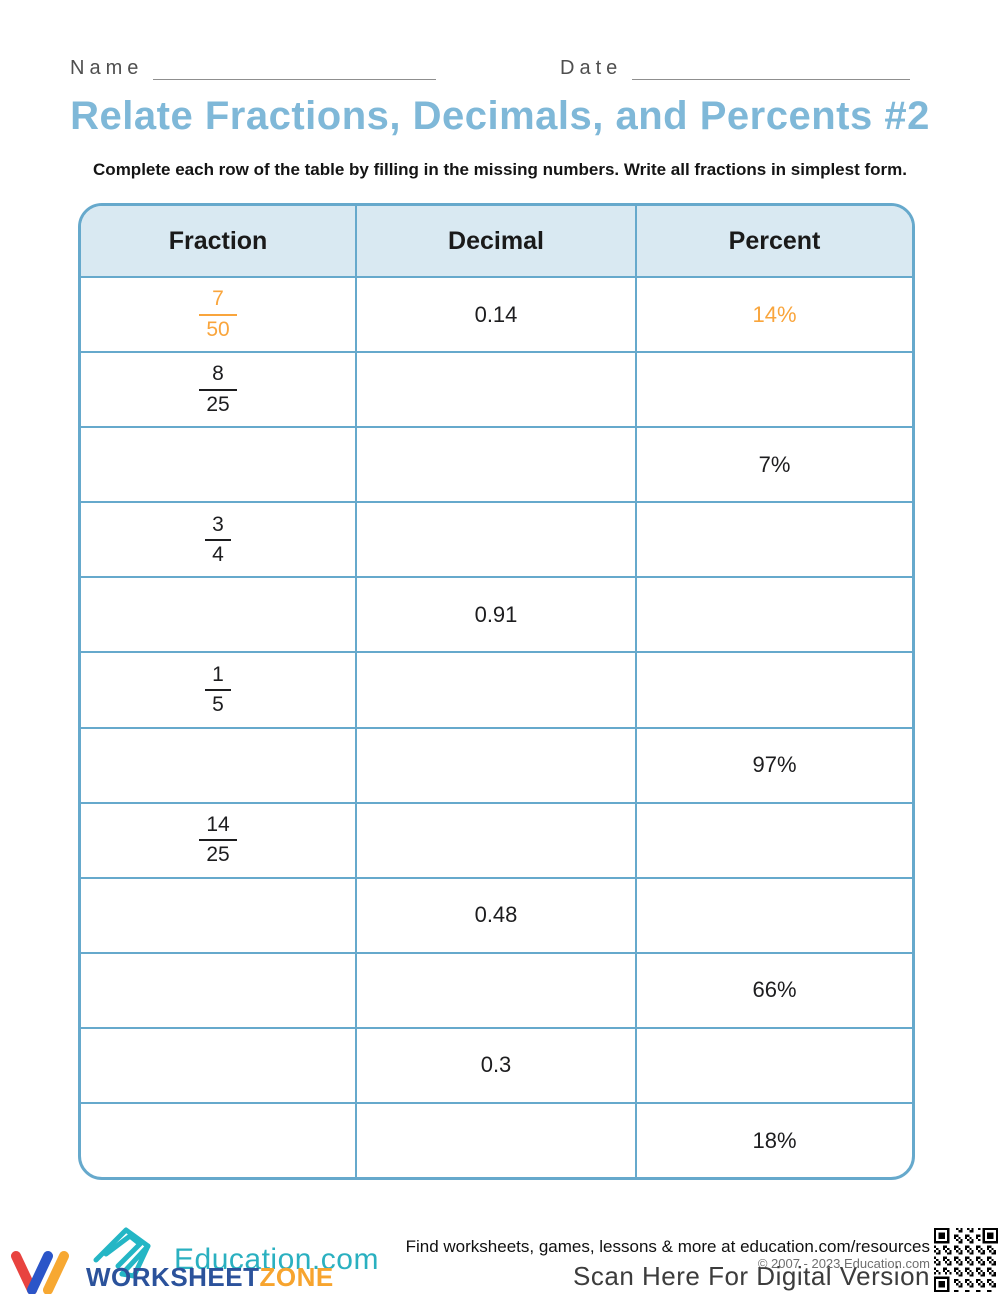  I want to click on fraction-cell: 1 5, so click(218, 689).